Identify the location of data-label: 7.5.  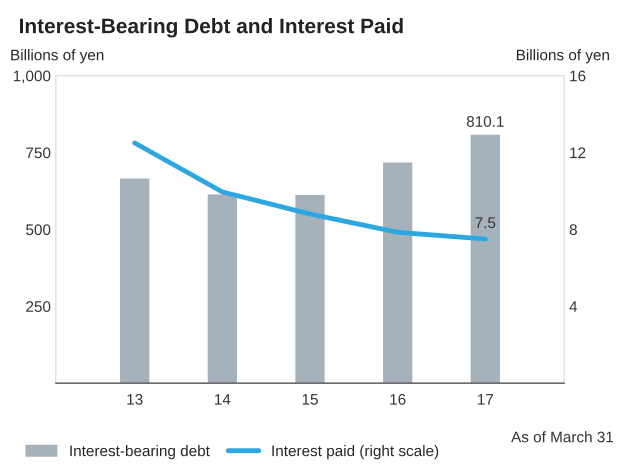
(485, 222).